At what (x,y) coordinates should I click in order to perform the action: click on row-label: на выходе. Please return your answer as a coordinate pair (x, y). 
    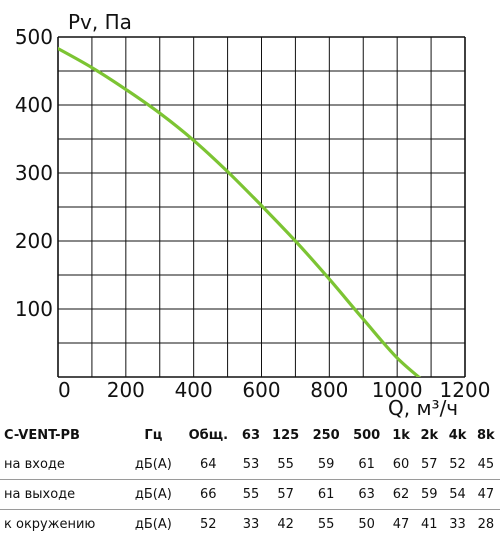
    Looking at the image, I should click on (40, 494).